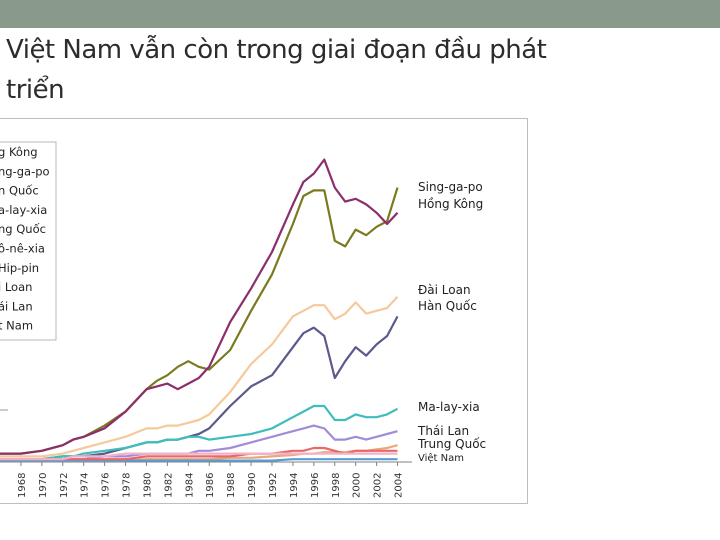  Describe the element at coordinates (399, 485) in the screenshot. I see `x-tick-label: 2004` at that location.